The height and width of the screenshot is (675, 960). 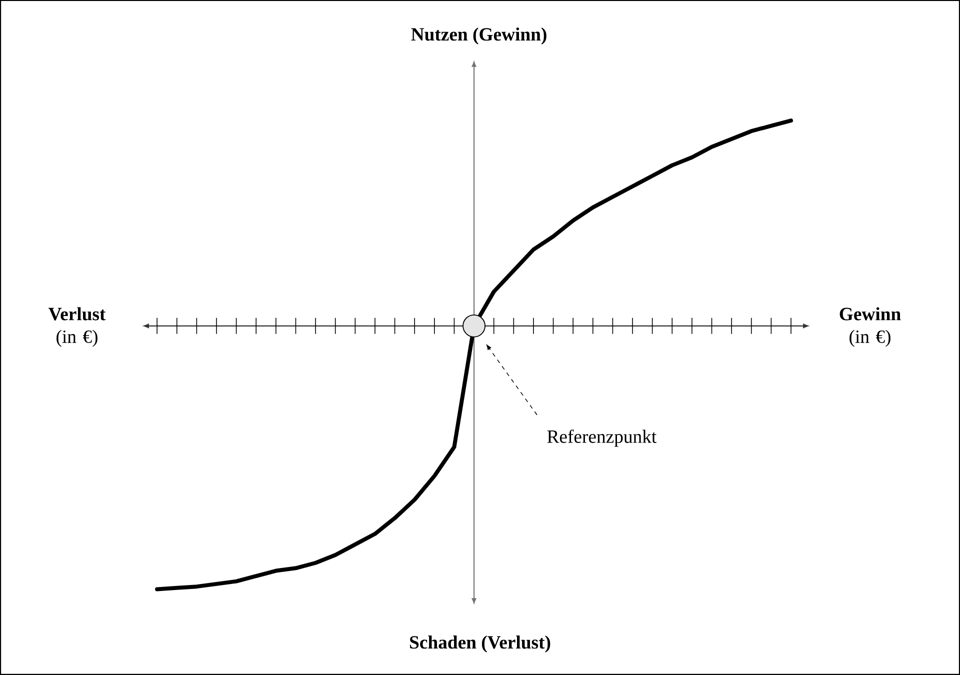 I want to click on text: Verlust (in €), so click(x=77, y=327).